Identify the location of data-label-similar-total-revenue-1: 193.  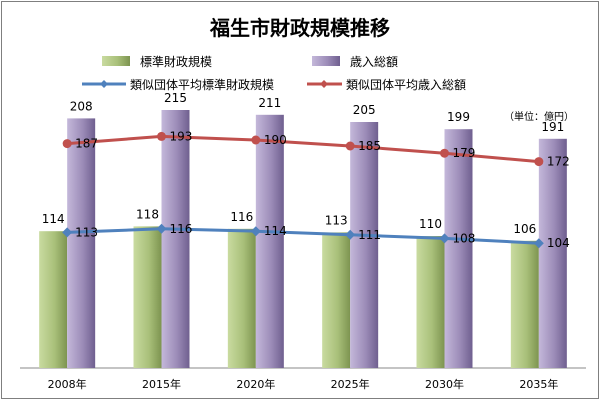
(181, 136).